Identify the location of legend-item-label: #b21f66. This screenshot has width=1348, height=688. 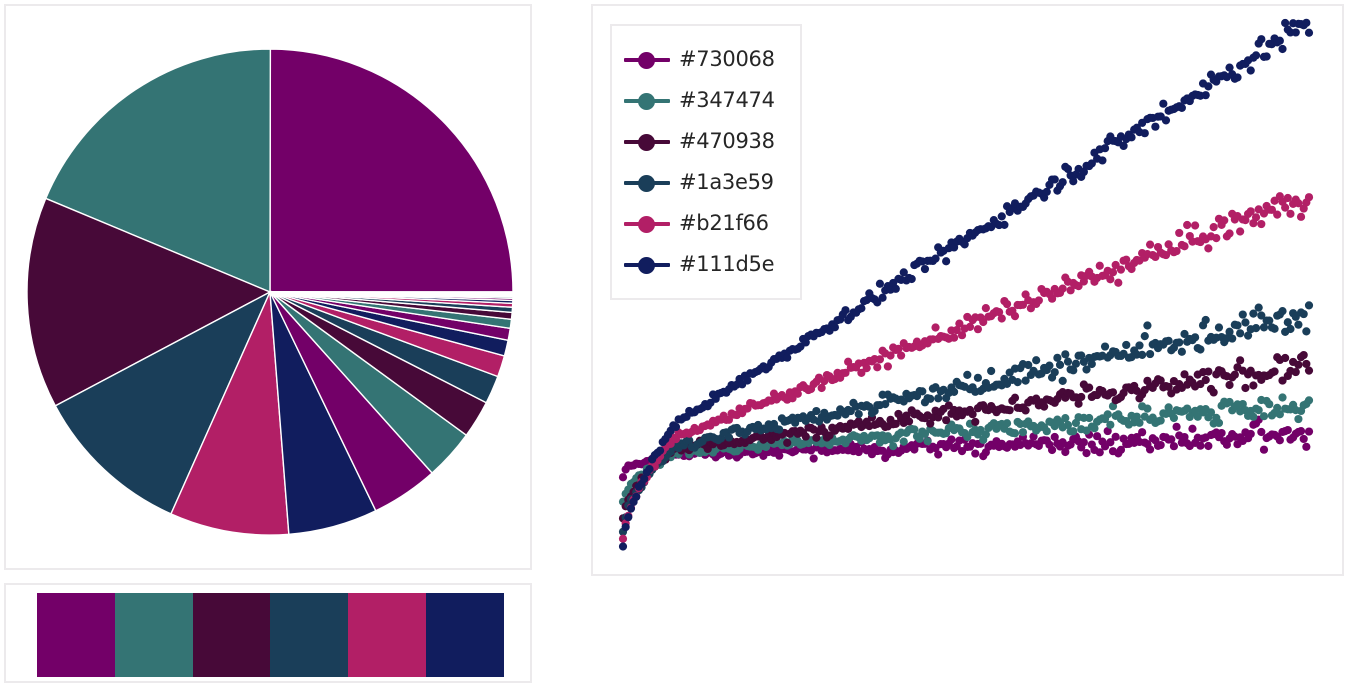
(724, 223).